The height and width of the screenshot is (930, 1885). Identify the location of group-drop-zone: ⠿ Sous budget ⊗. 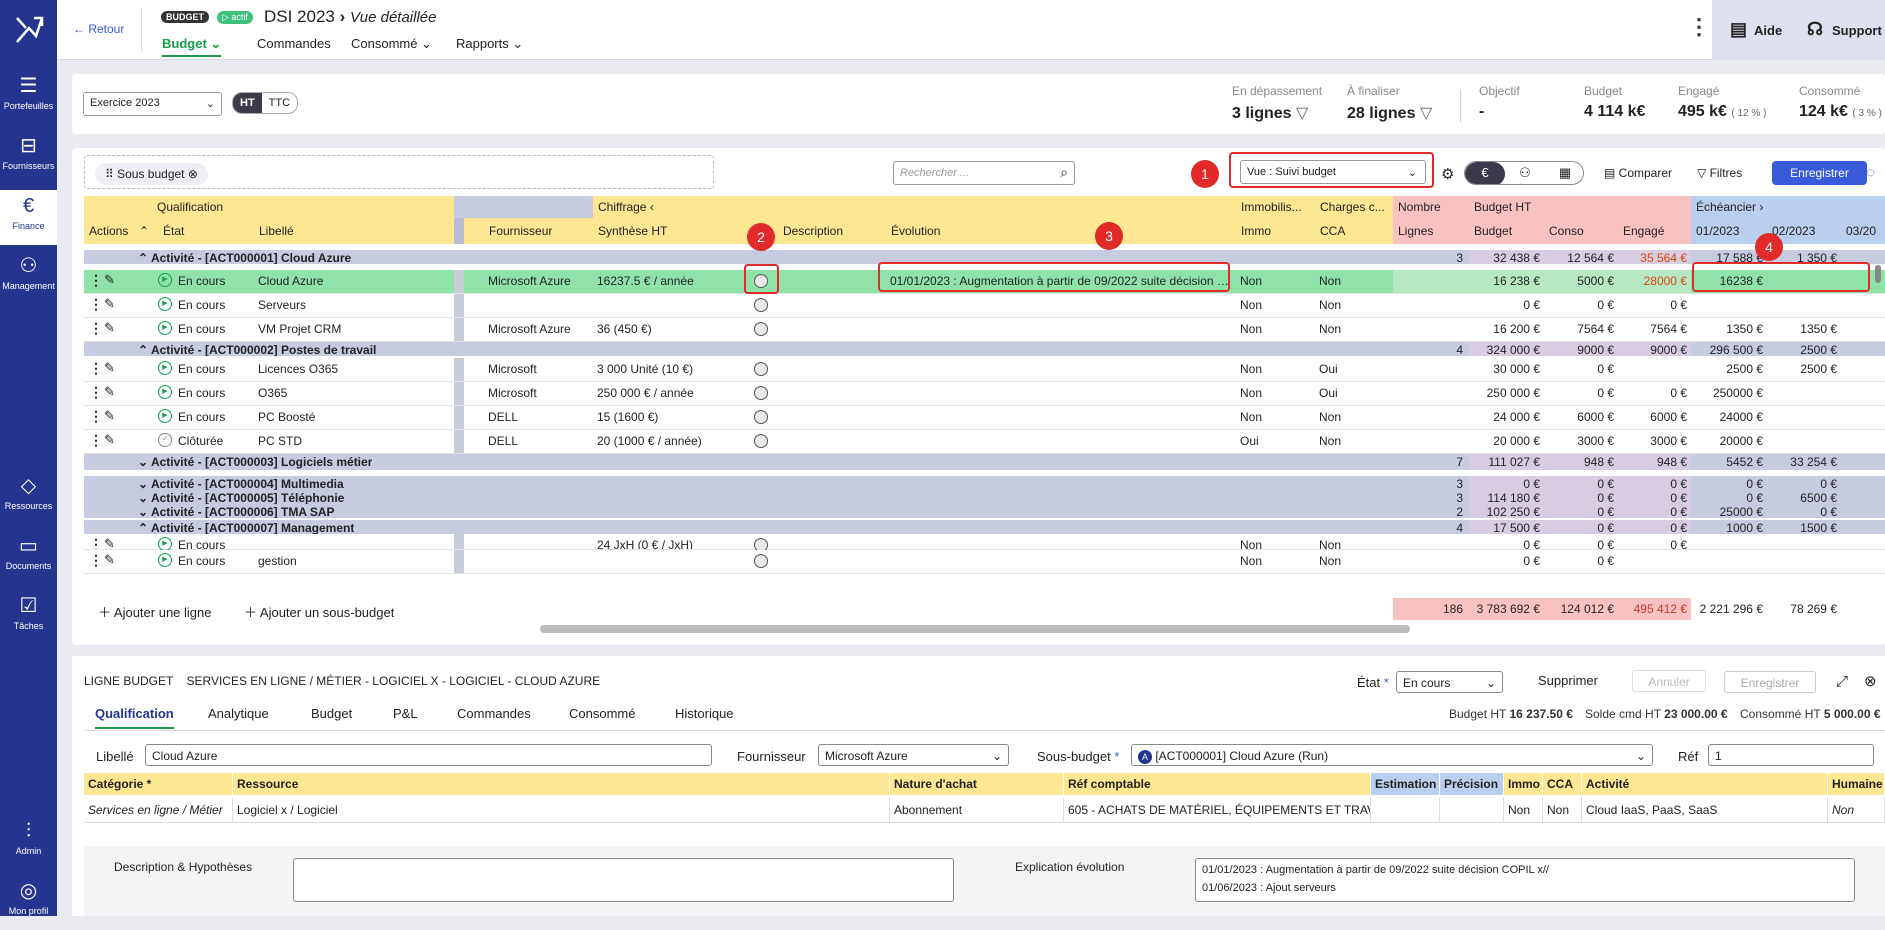
(399, 172).